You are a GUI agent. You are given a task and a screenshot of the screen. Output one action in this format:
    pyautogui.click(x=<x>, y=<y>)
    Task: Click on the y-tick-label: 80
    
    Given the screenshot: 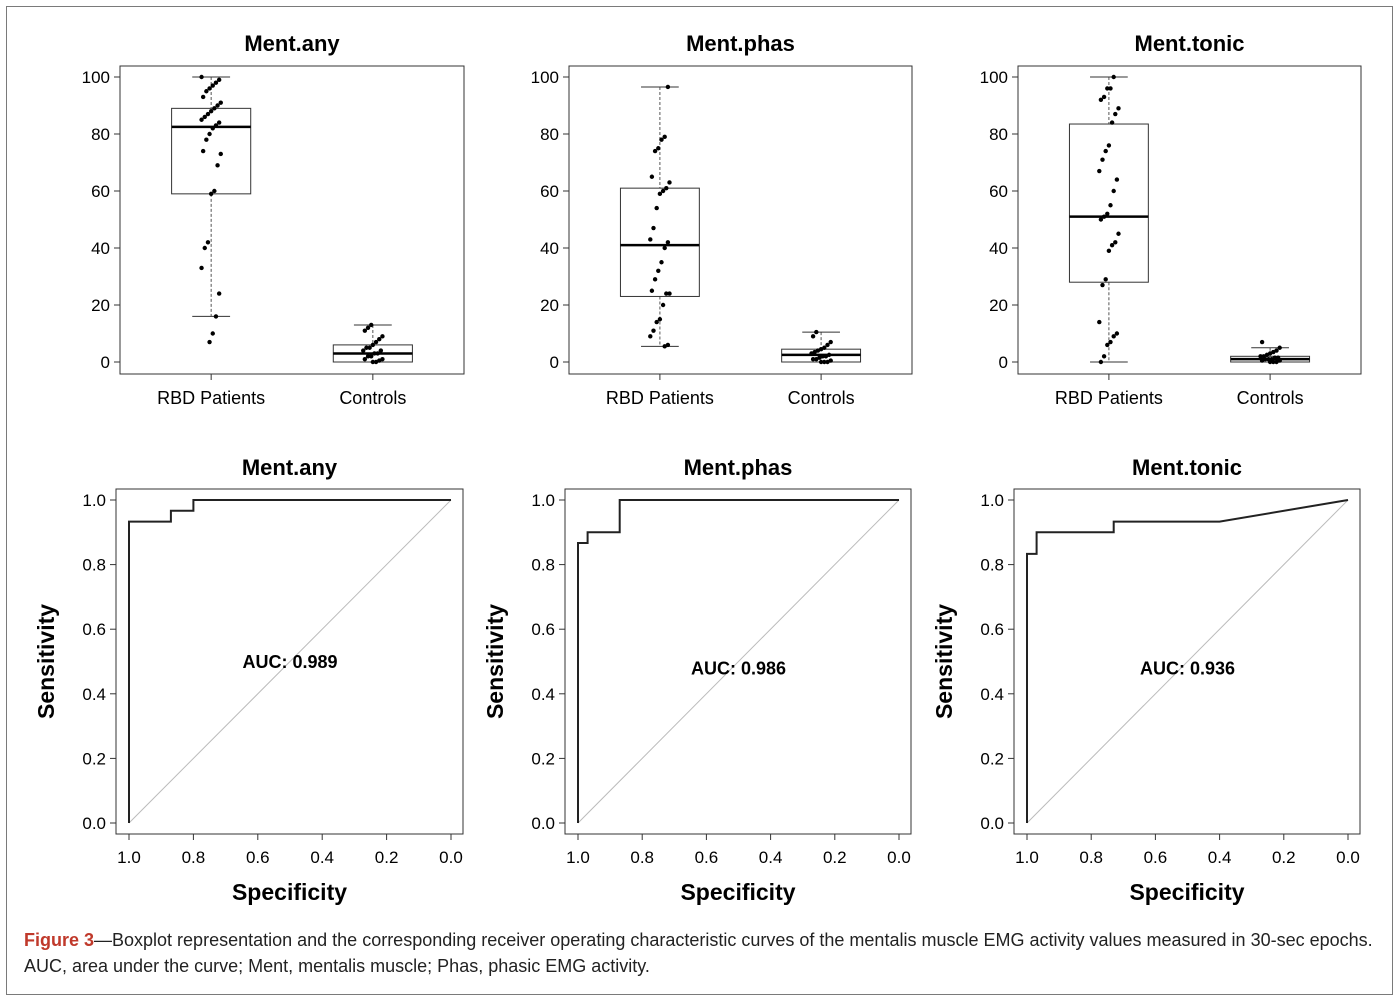 What is the action you would take?
    pyautogui.click(x=549, y=134)
    